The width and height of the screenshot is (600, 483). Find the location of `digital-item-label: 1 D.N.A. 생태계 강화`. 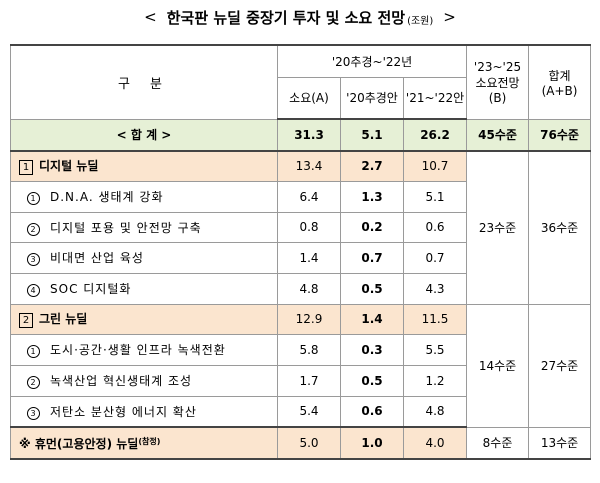

digital-item-label: 1 D.N.A. 생태계 강화 is located at coordinates (144, 196).